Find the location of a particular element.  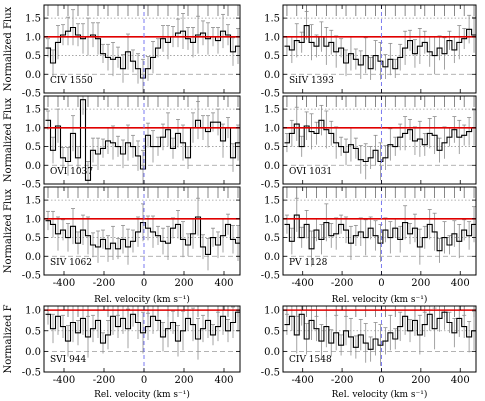

panel-ovi-1031: -0.5 0.0 0.5 1.0 1.5 OVI 1031 is located at coordinates (369, 143).